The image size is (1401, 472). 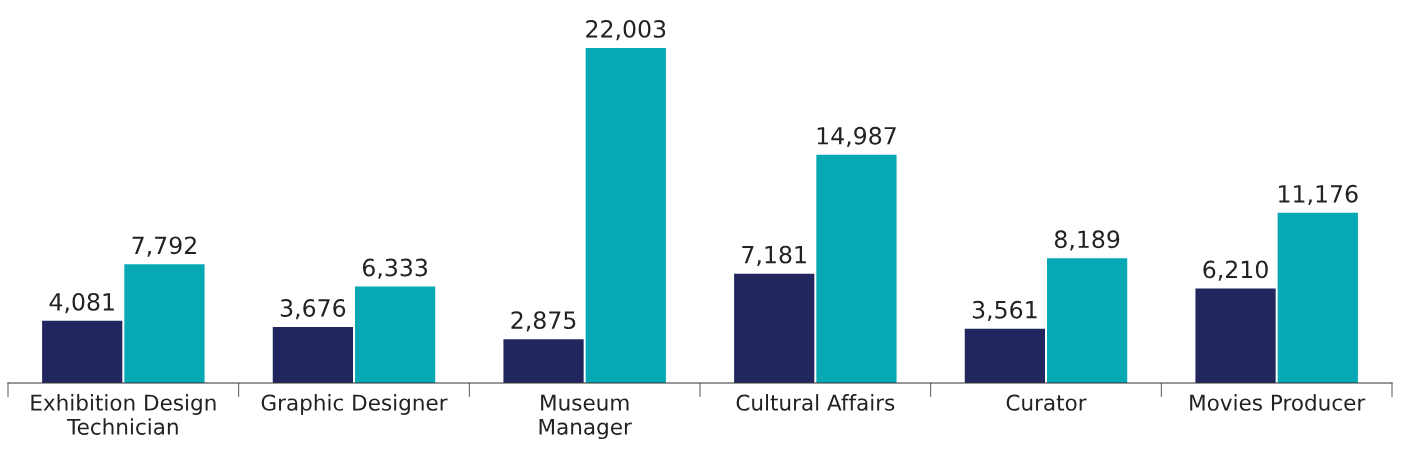 What do you see at coordinates (626, 30) in the screenshot?
I see `data-label: 22,003` at bounding box center [626, 30].